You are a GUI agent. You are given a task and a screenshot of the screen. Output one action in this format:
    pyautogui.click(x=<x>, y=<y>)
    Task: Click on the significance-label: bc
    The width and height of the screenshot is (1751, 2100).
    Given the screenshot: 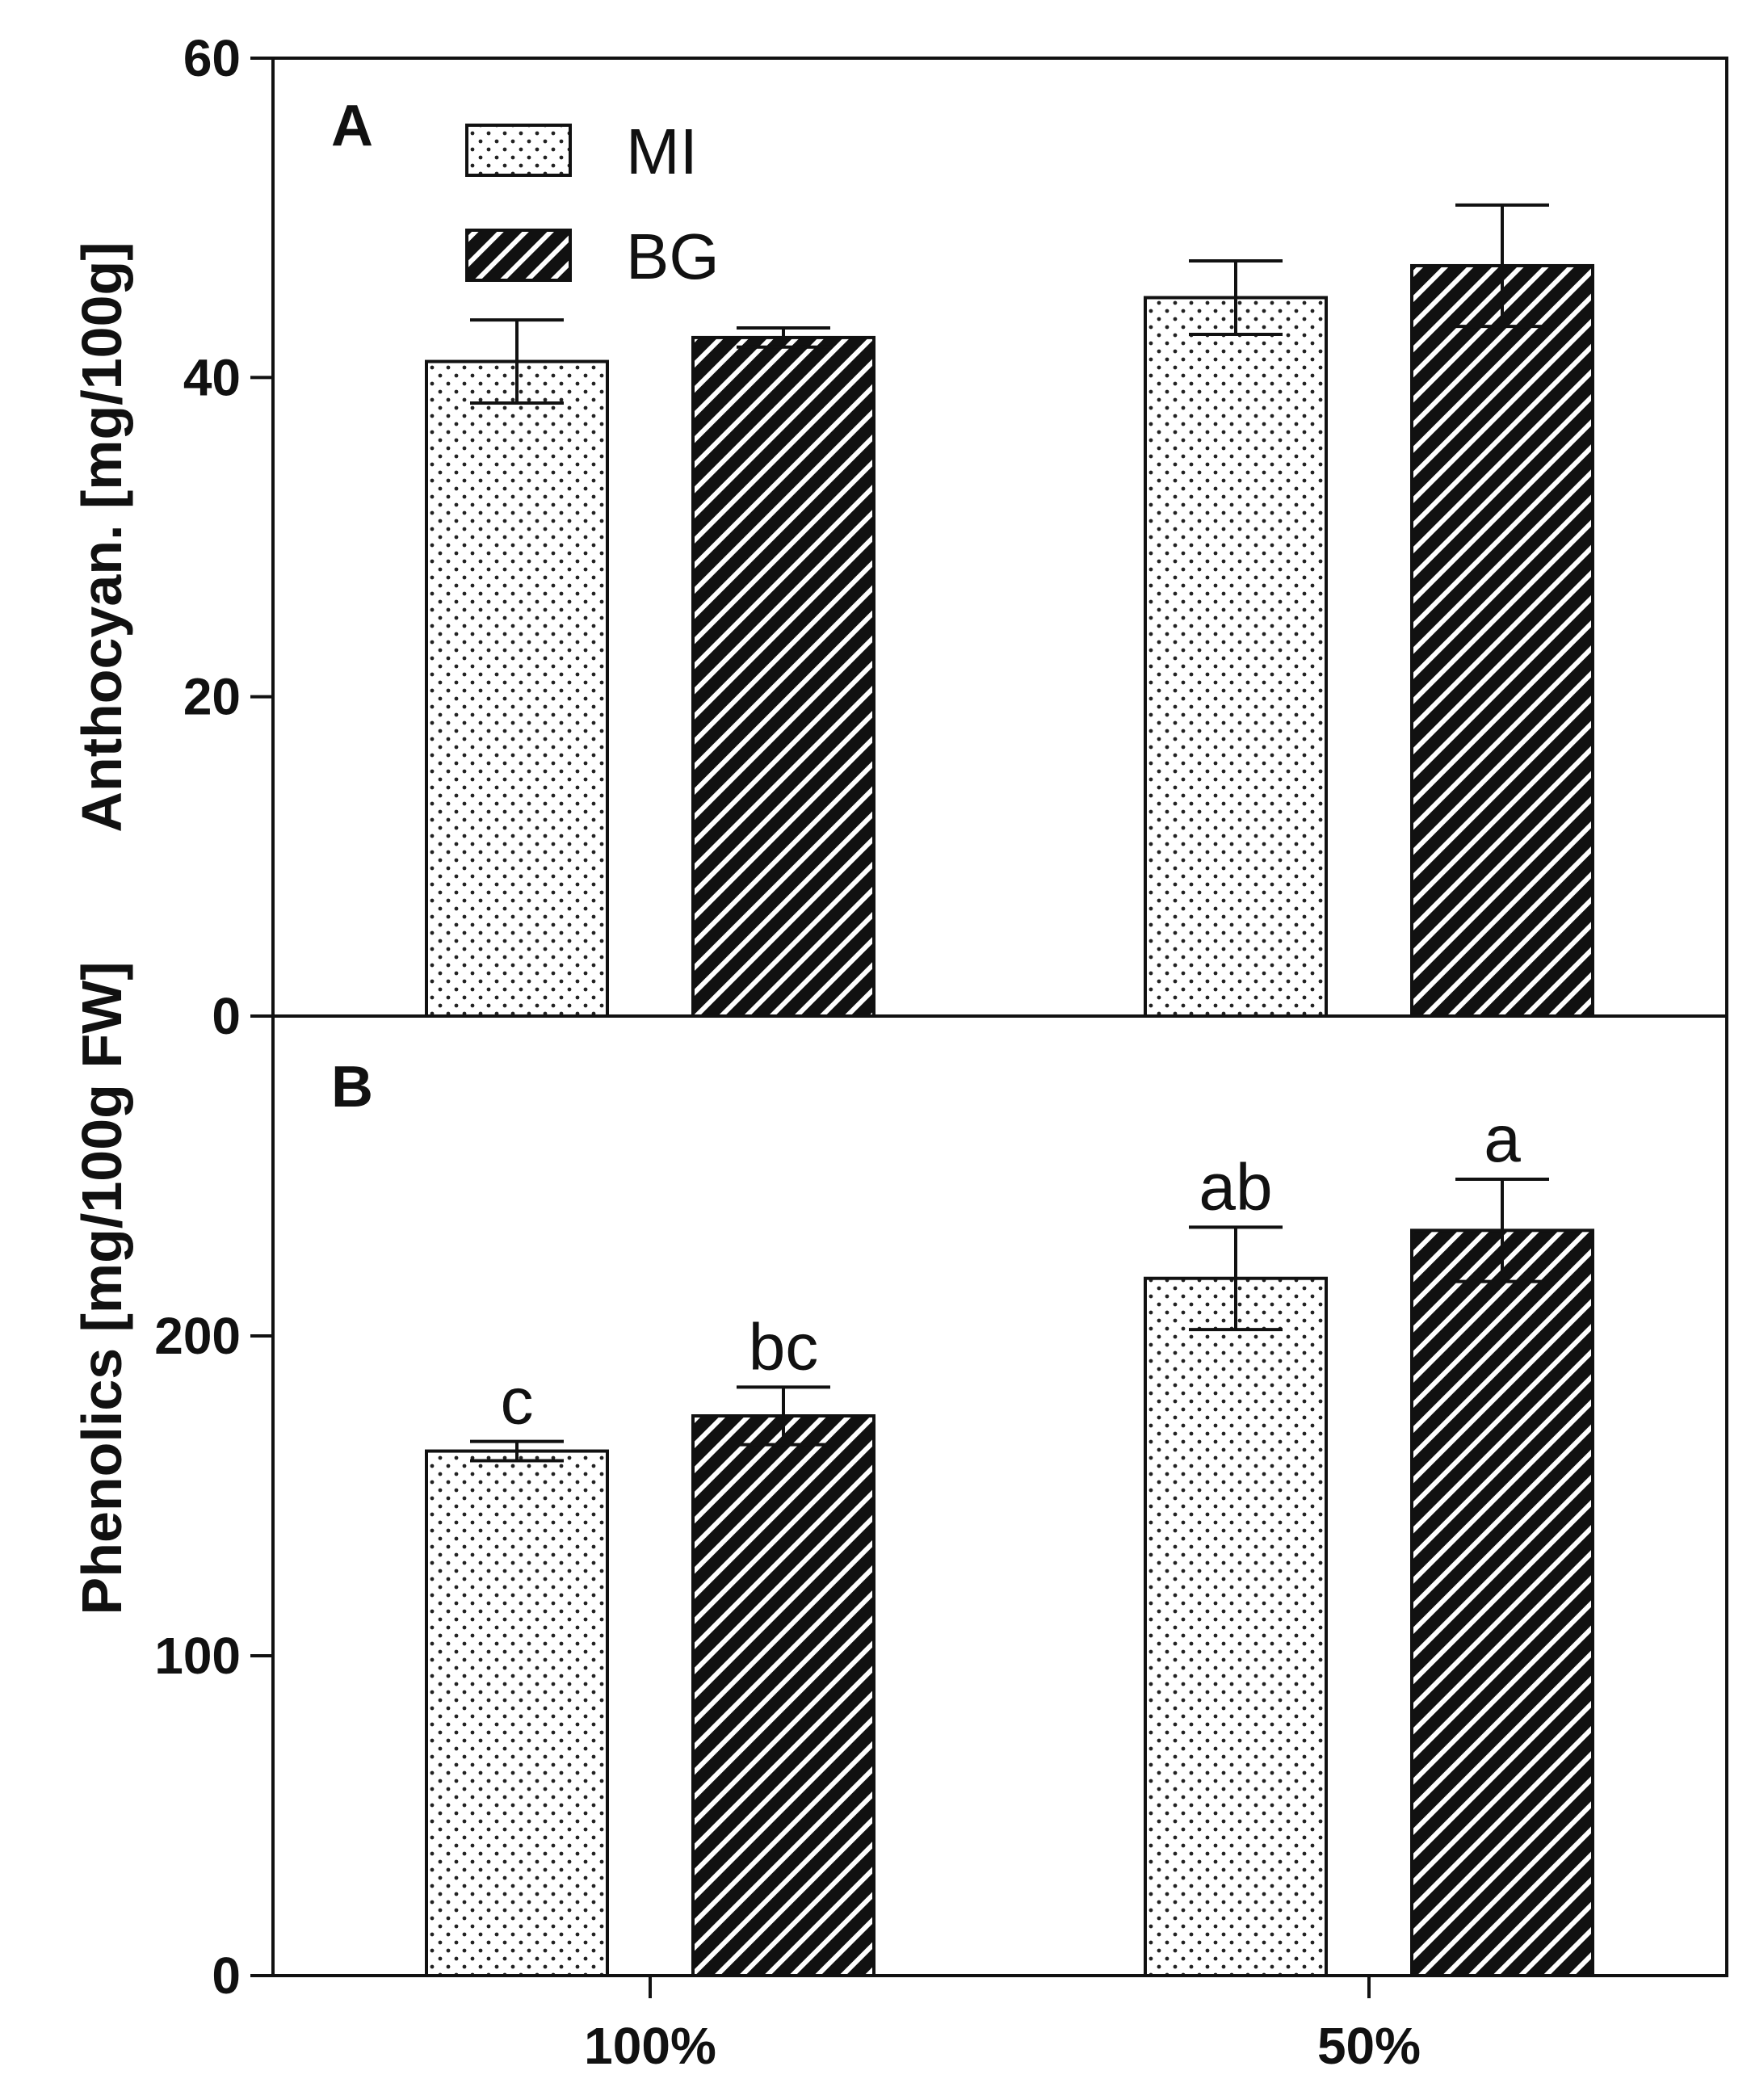 What is the action you would take?
    pyautogui.click(x=784, y=1347)
    